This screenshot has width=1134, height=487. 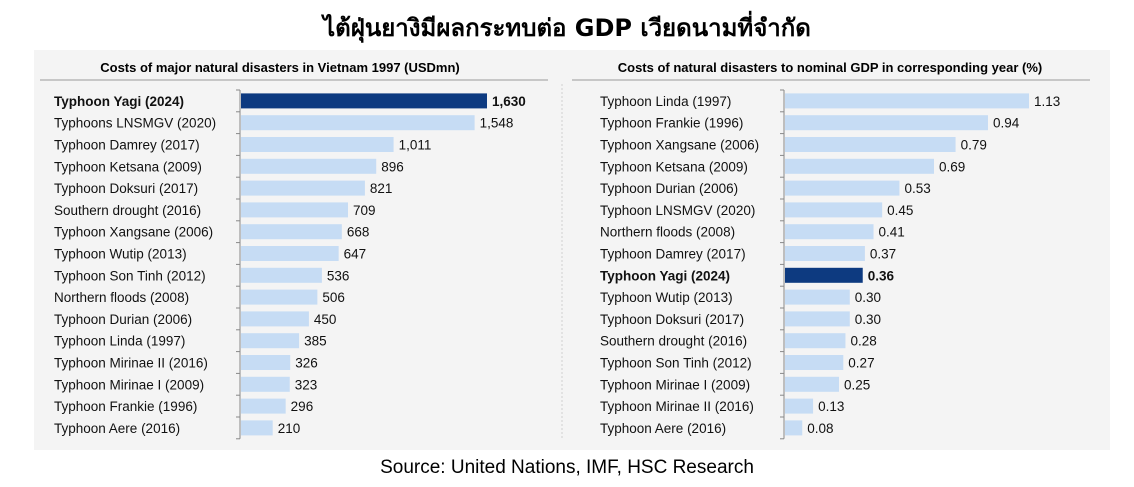 What do you see at coordinates (863, 341) in the screenshot?
I see `data-label: 0.28` at bounding box center [863, 341].